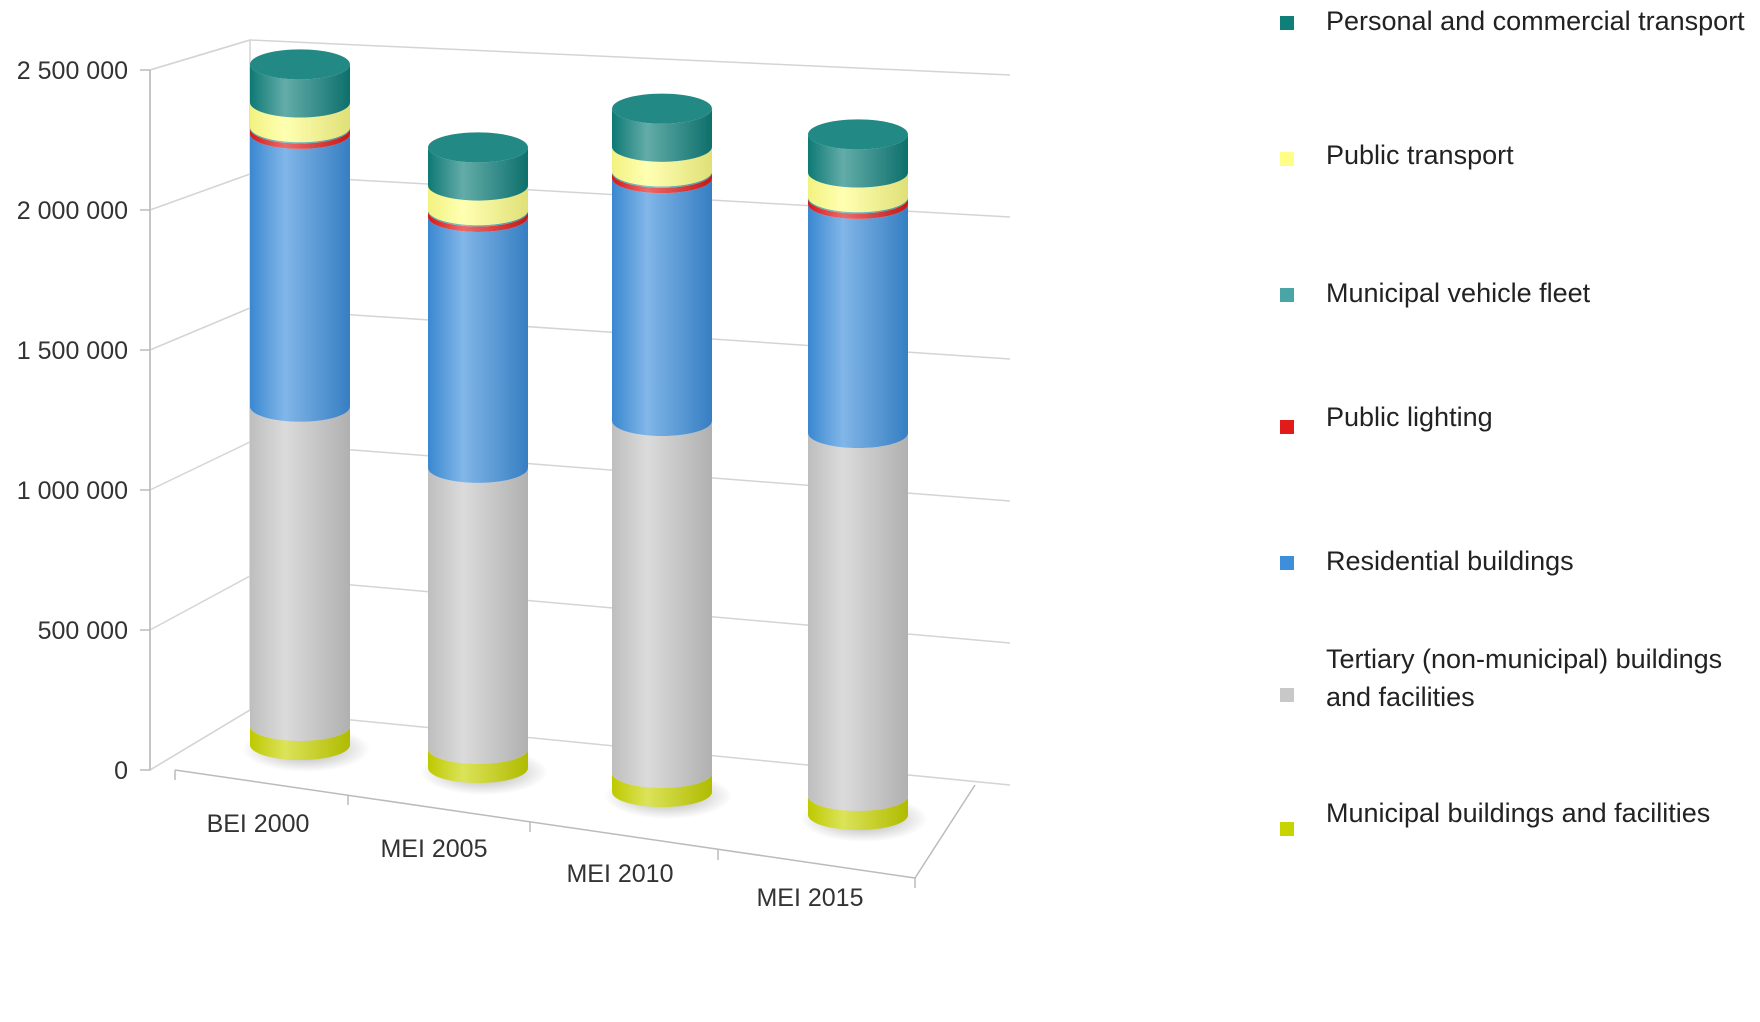 The width and height of the screenshot is (1760, 1022). I want to click on legend-label: Residential buildings, so click(1450, 561).